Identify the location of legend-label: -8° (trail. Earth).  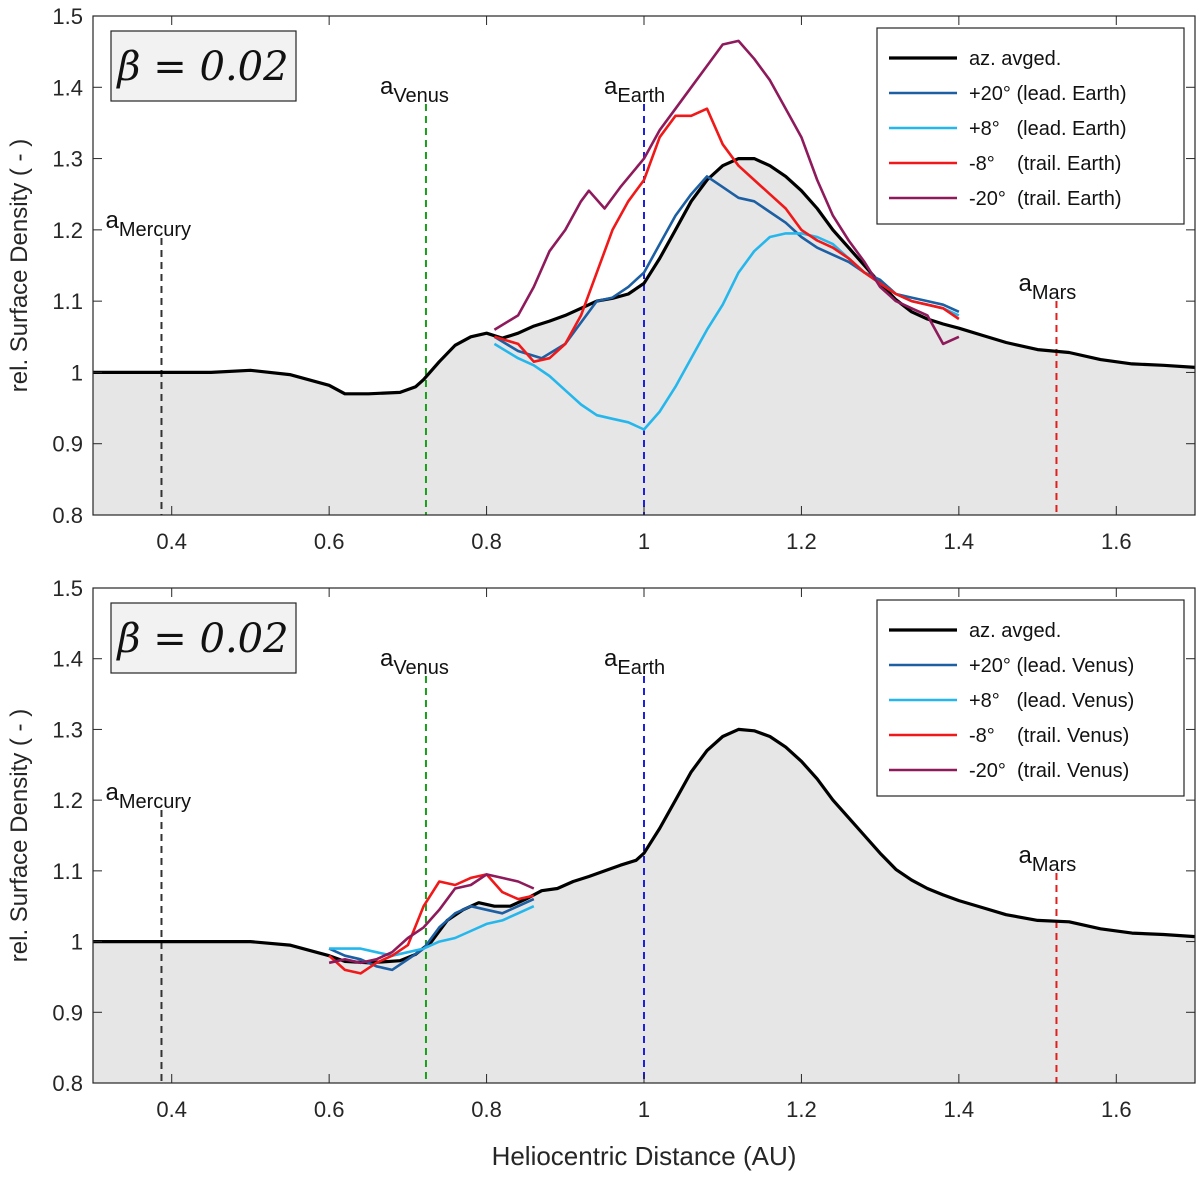
(1045, 164).